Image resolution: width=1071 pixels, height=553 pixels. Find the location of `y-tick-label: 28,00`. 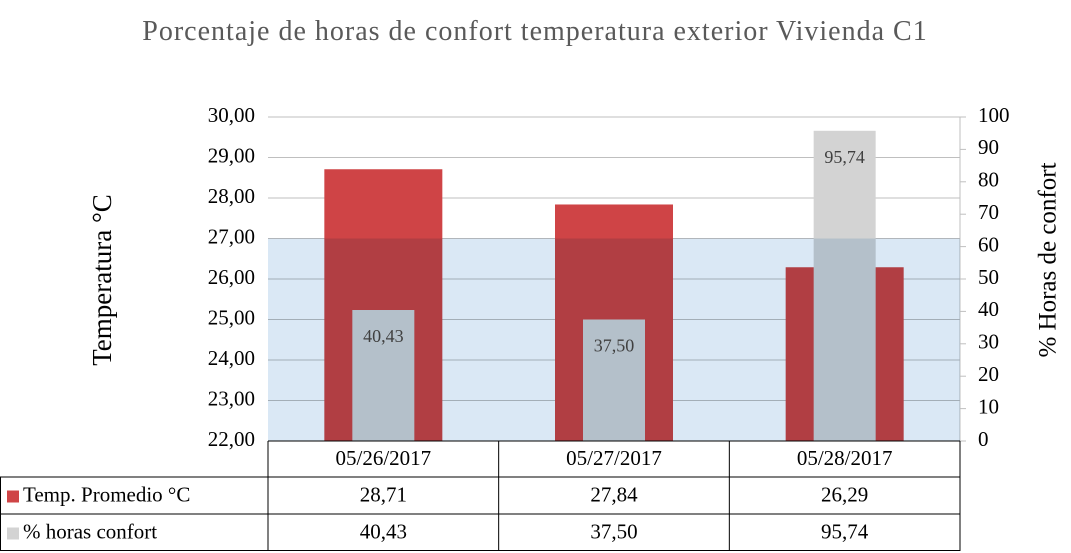

y-tick-label: 28,00 is located at coordinates (231, 196).